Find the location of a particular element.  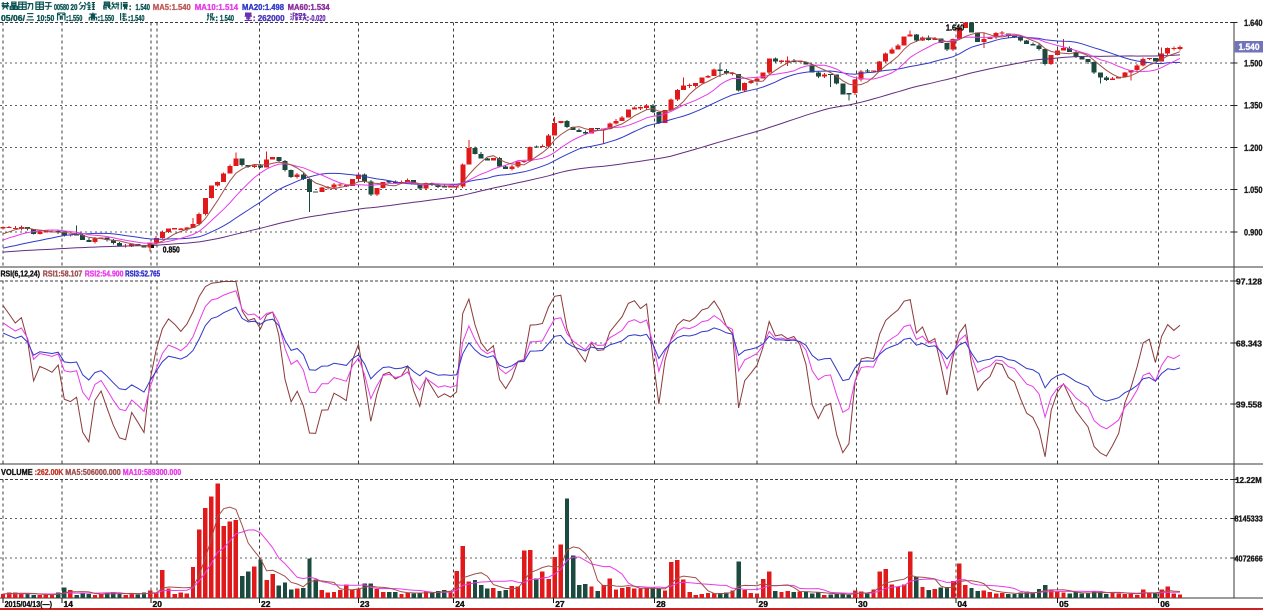

svg-text: 00580 is located at coordinates (61, 7).